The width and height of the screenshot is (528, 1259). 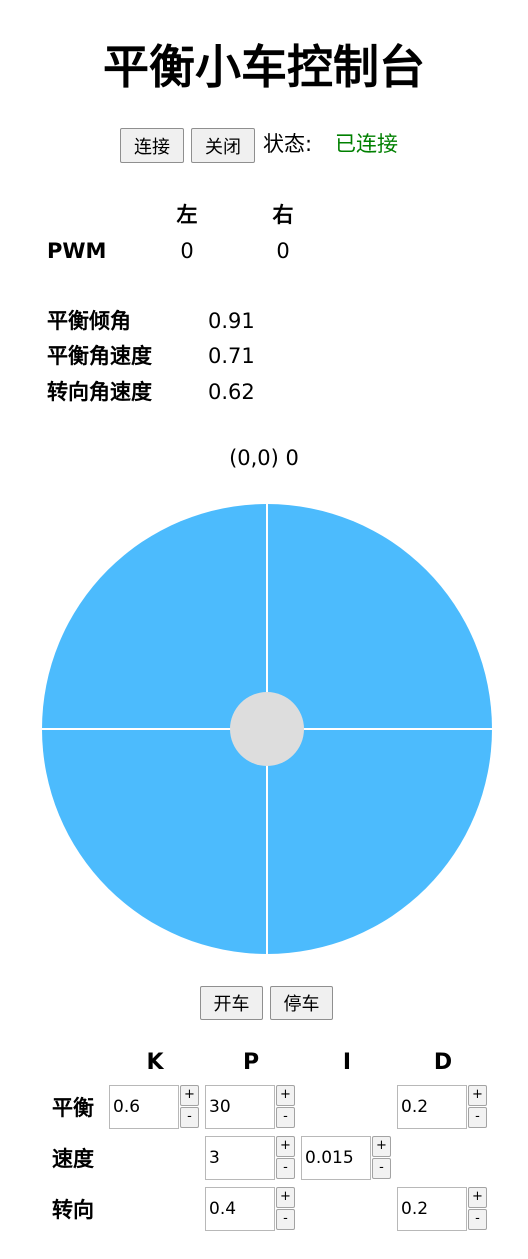 What do you see at coordinates (285, 1168) in the screenshot?
I see `speed-p-decrement: -` at bounding box center [285, 1168].